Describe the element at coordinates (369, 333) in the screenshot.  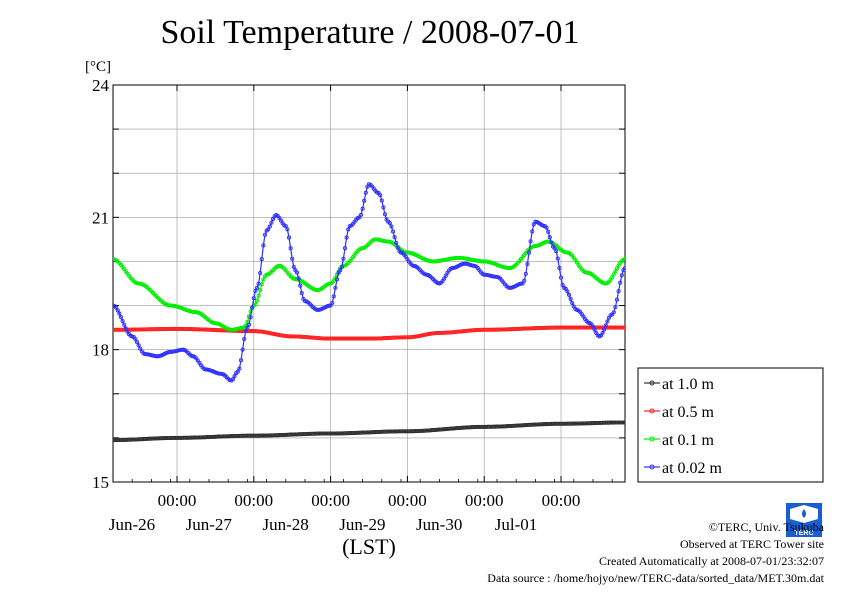
I see `series-at-0-5-m` at that location.